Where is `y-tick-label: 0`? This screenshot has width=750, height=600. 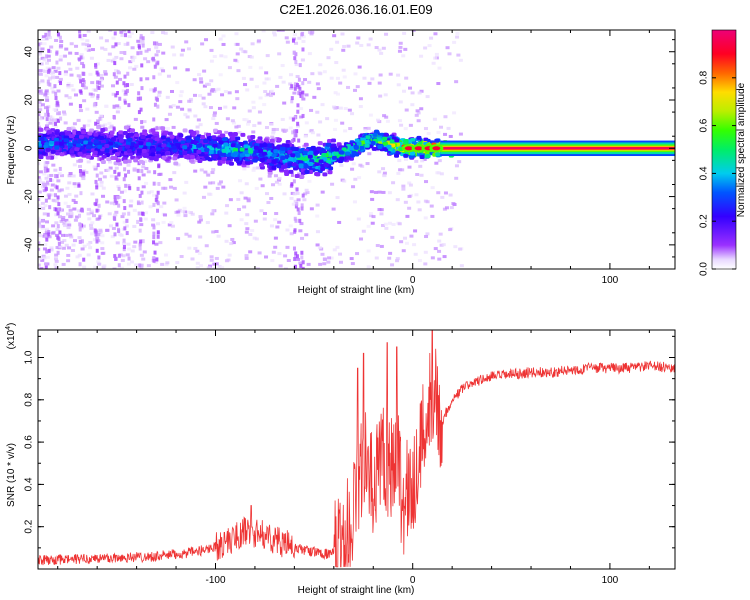
y-tick-label: 0 is located at coordinates (29, 148).